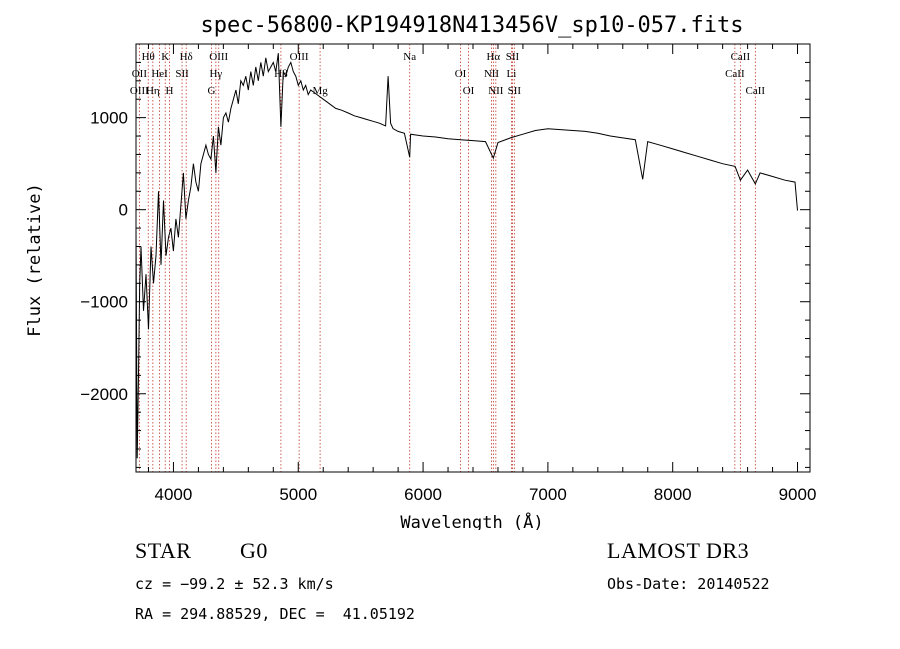  I want to click on line-label: Li, so click(512, 74).